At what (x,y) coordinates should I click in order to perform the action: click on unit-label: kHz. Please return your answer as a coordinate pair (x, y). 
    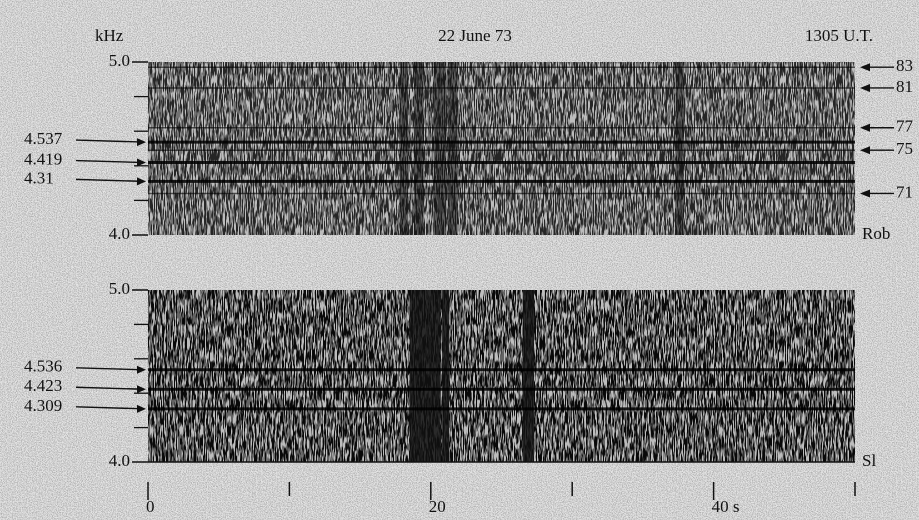
    Looking at the image, I should click on (109, 35).